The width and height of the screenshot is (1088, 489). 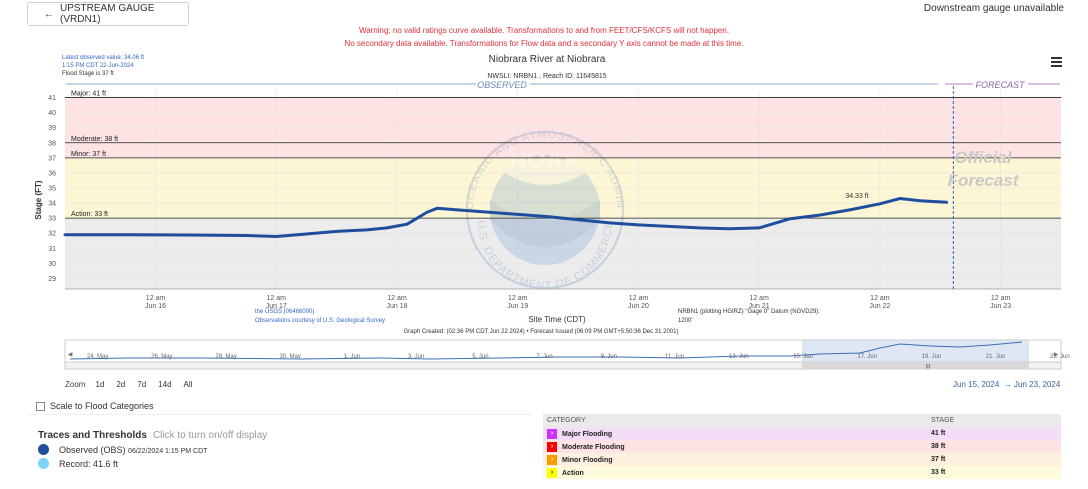 What do you see at coordinates (88, 74) in the screenshot?
I see `flood-stage-note: Flood Stage is 37 ft` at bounding box center [88, 74].